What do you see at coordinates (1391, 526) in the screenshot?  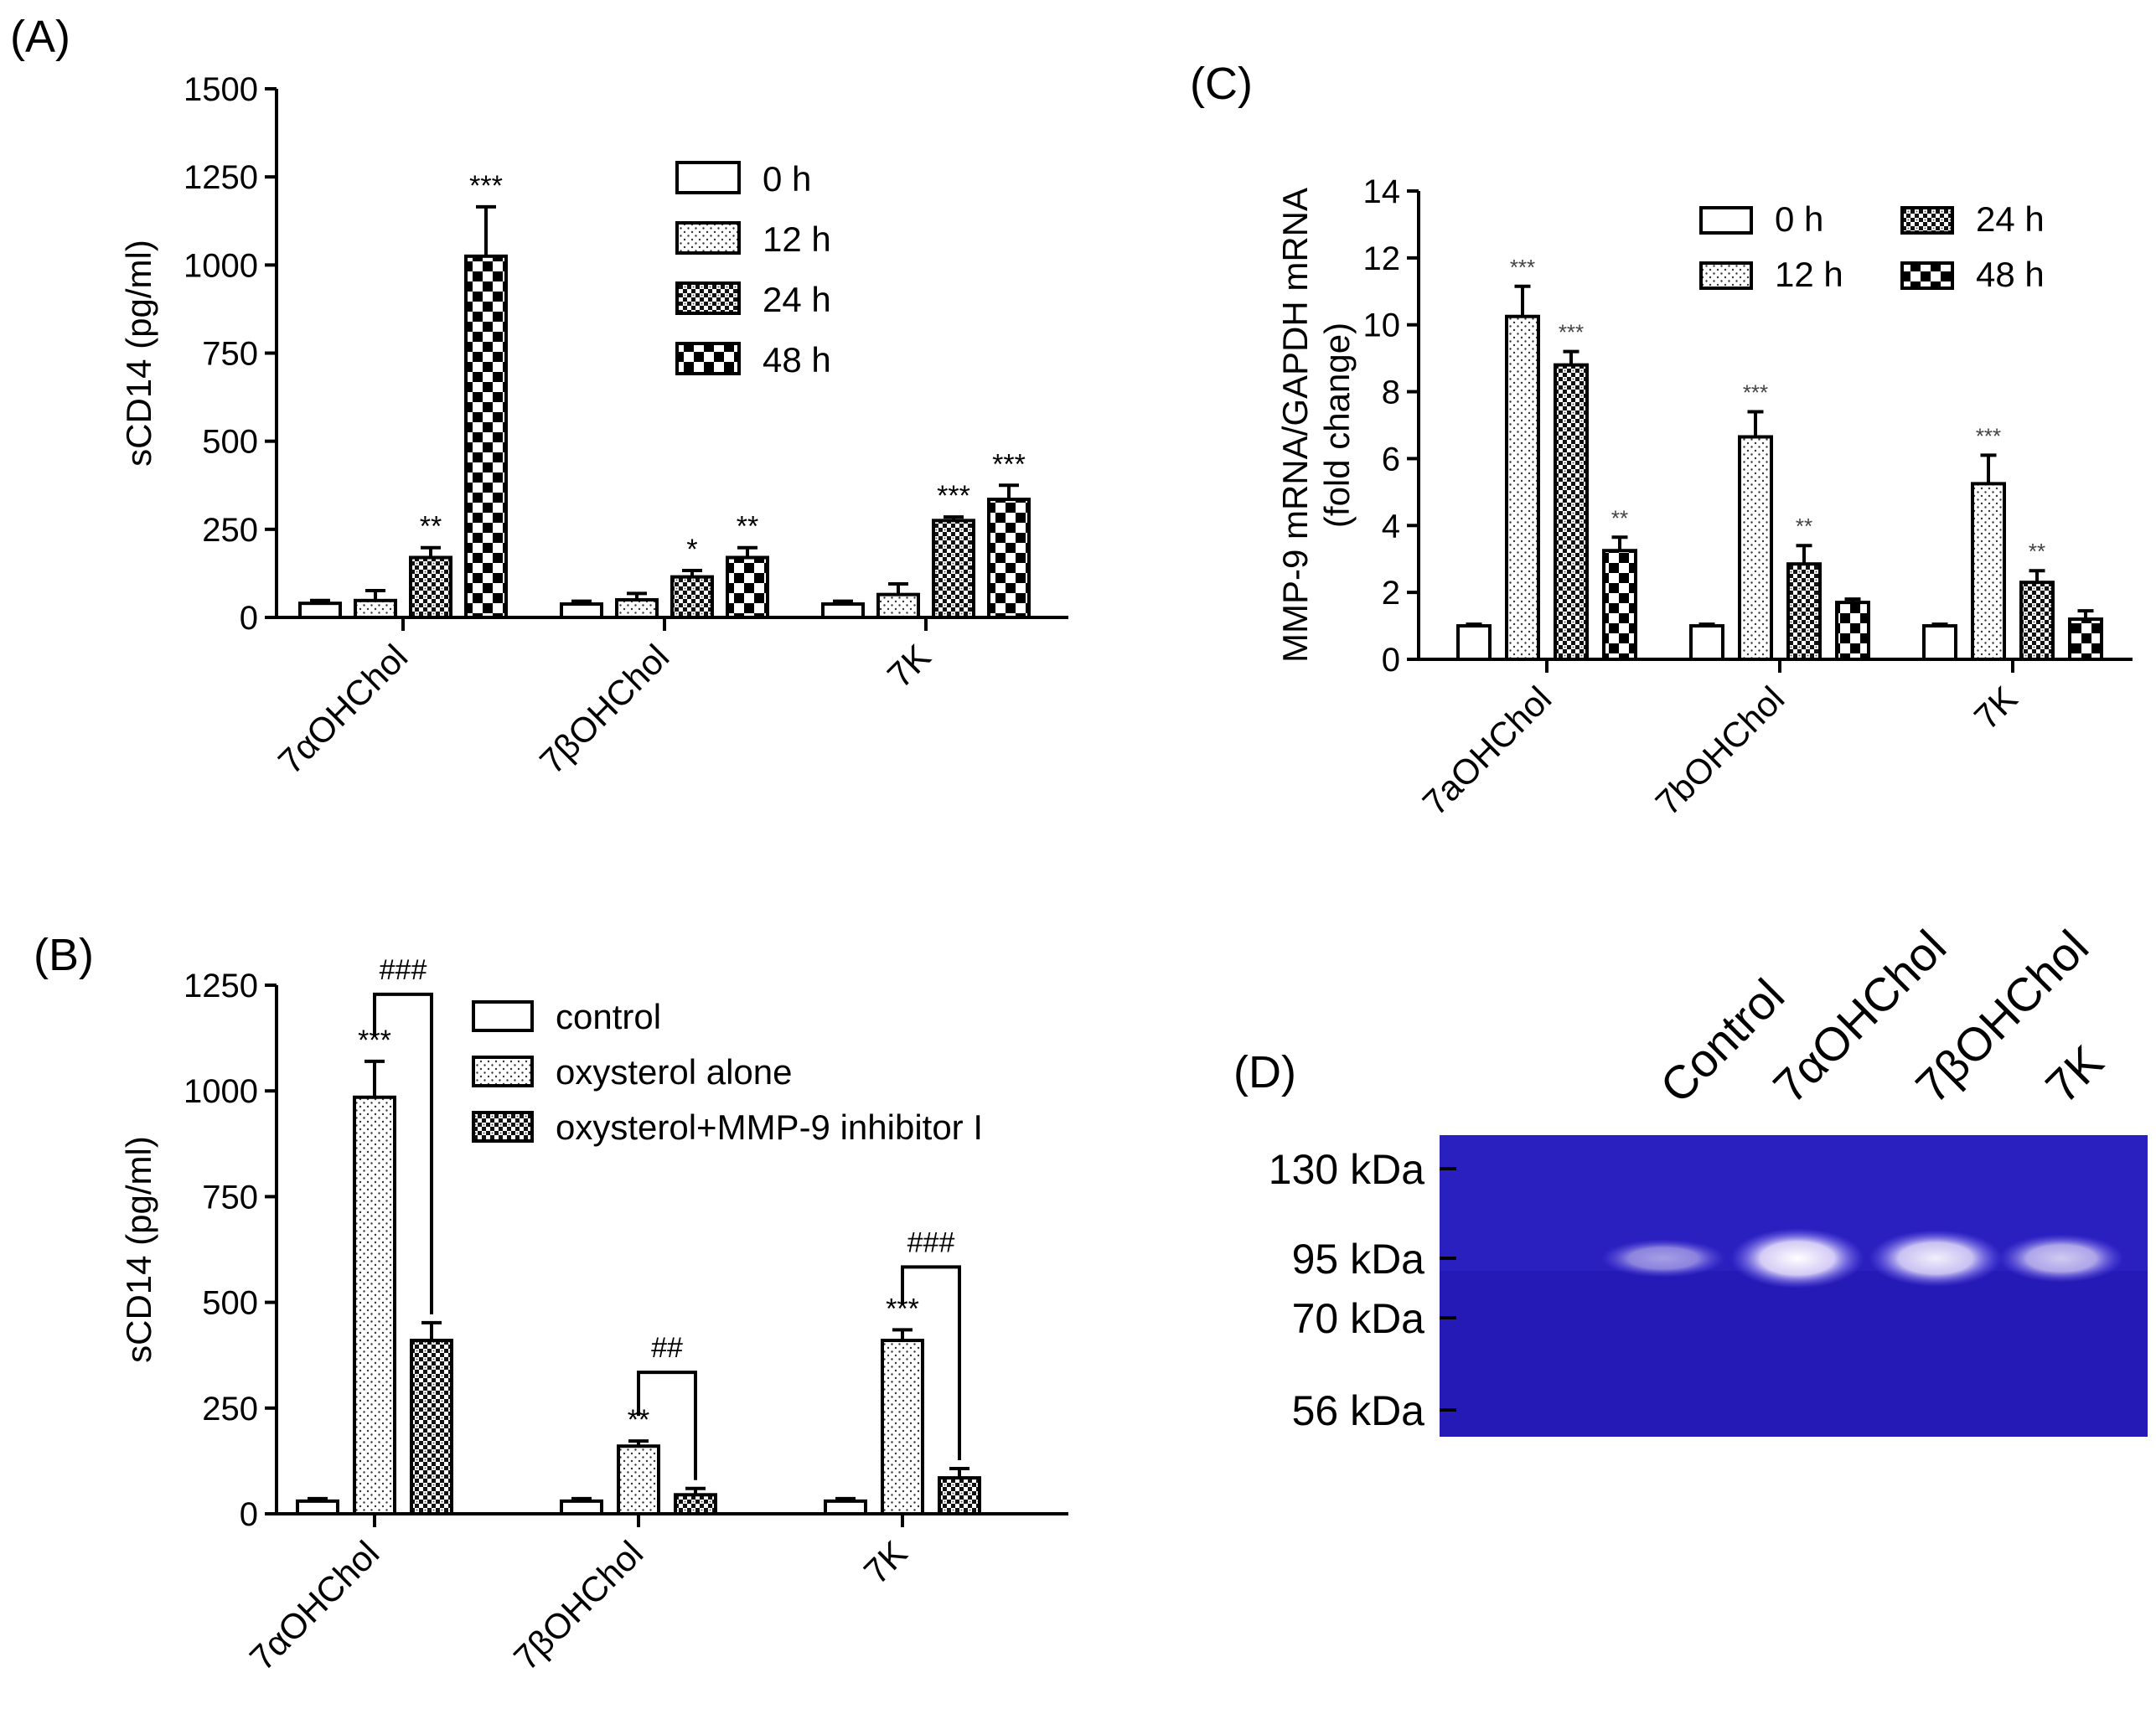 I see `y-tick-label: 4` at bounding box center [1391, 526].